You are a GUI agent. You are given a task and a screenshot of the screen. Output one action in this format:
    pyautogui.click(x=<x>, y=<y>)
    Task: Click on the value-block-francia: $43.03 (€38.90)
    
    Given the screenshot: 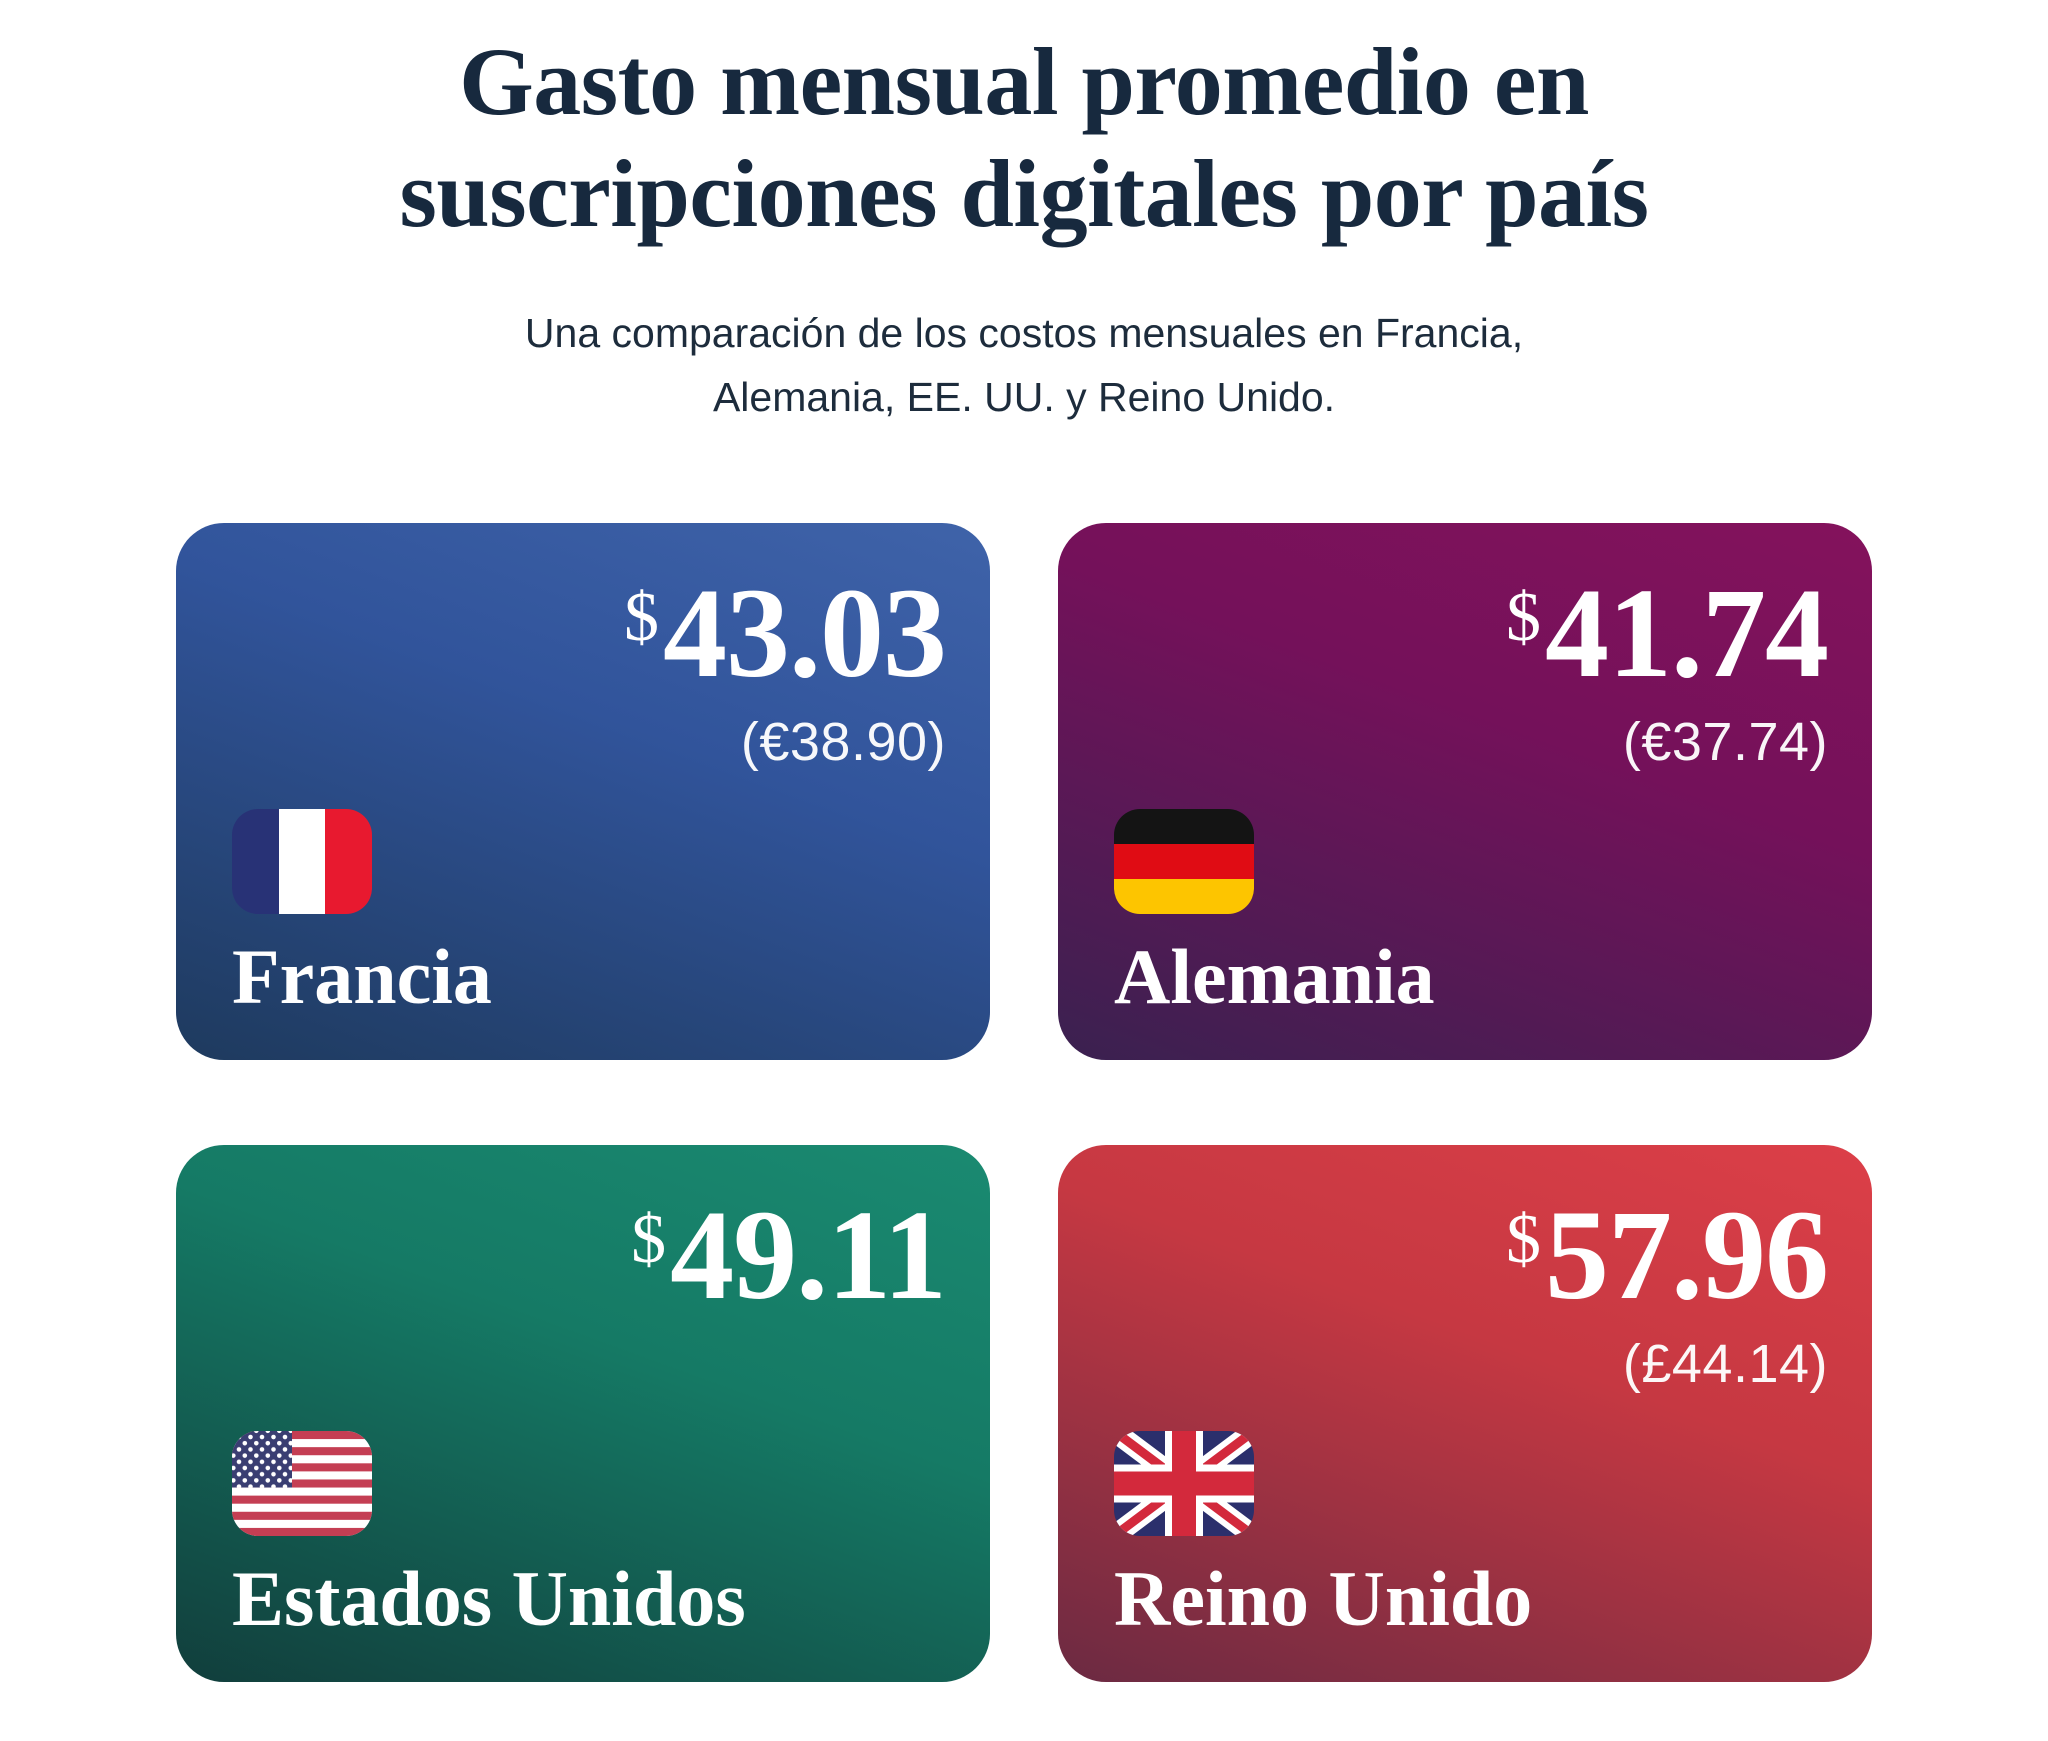 What is the action you would take?
    pyautogui.click(x=589, y=670)
    